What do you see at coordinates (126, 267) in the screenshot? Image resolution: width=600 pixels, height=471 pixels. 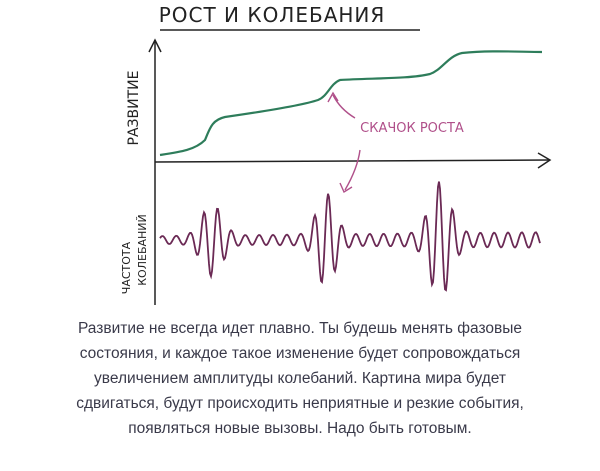 I see `frequency-label: ЧАСТОТА` at bounding box center [126, 267].